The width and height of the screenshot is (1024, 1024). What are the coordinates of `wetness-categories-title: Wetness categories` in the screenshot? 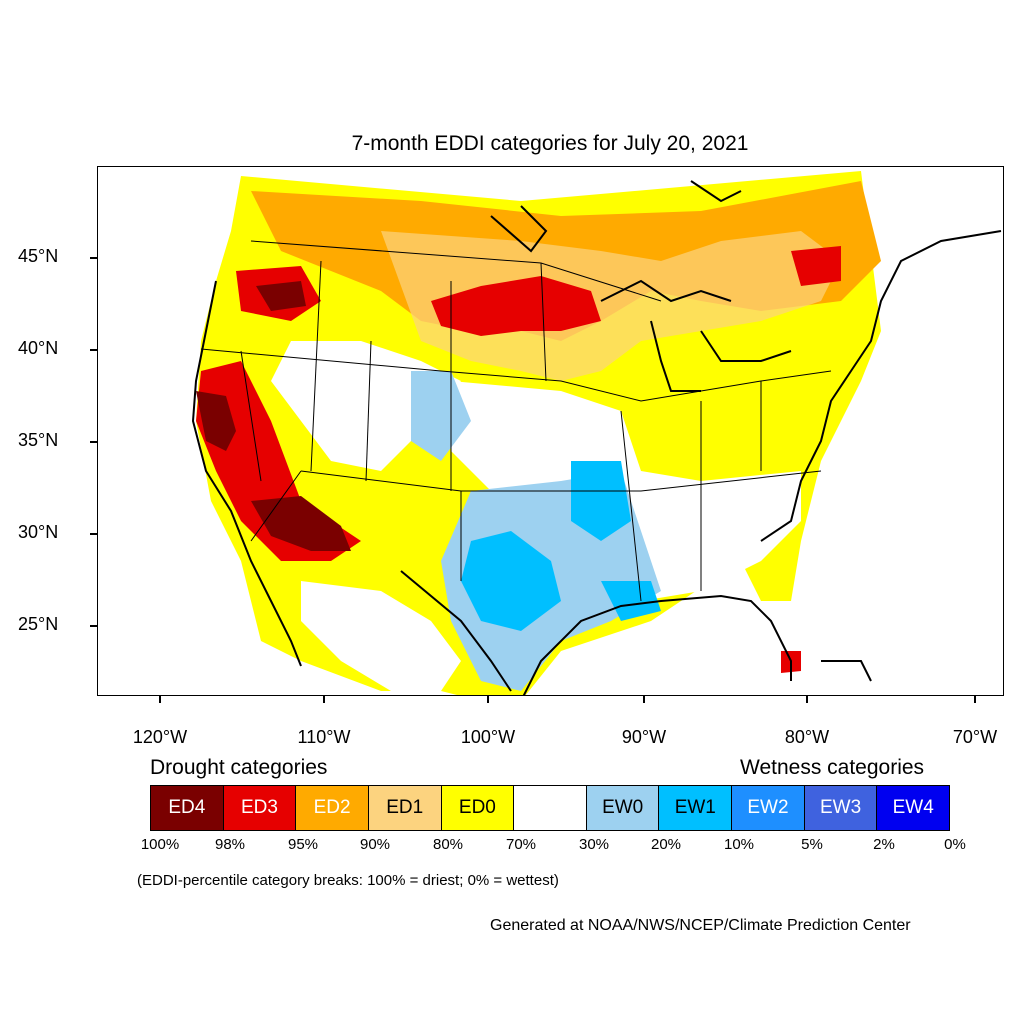 It's located at (832, 767).